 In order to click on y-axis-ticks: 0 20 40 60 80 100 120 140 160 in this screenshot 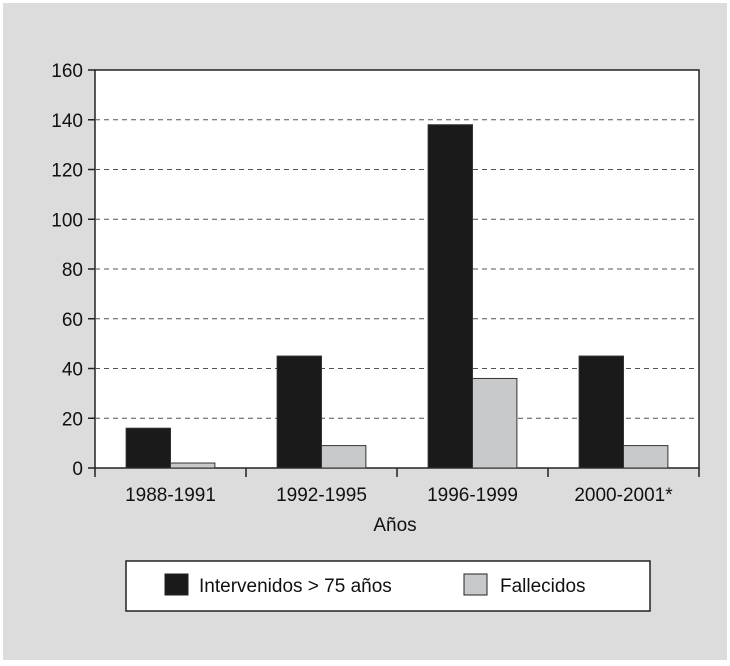, I will do `click(73, 270)`.